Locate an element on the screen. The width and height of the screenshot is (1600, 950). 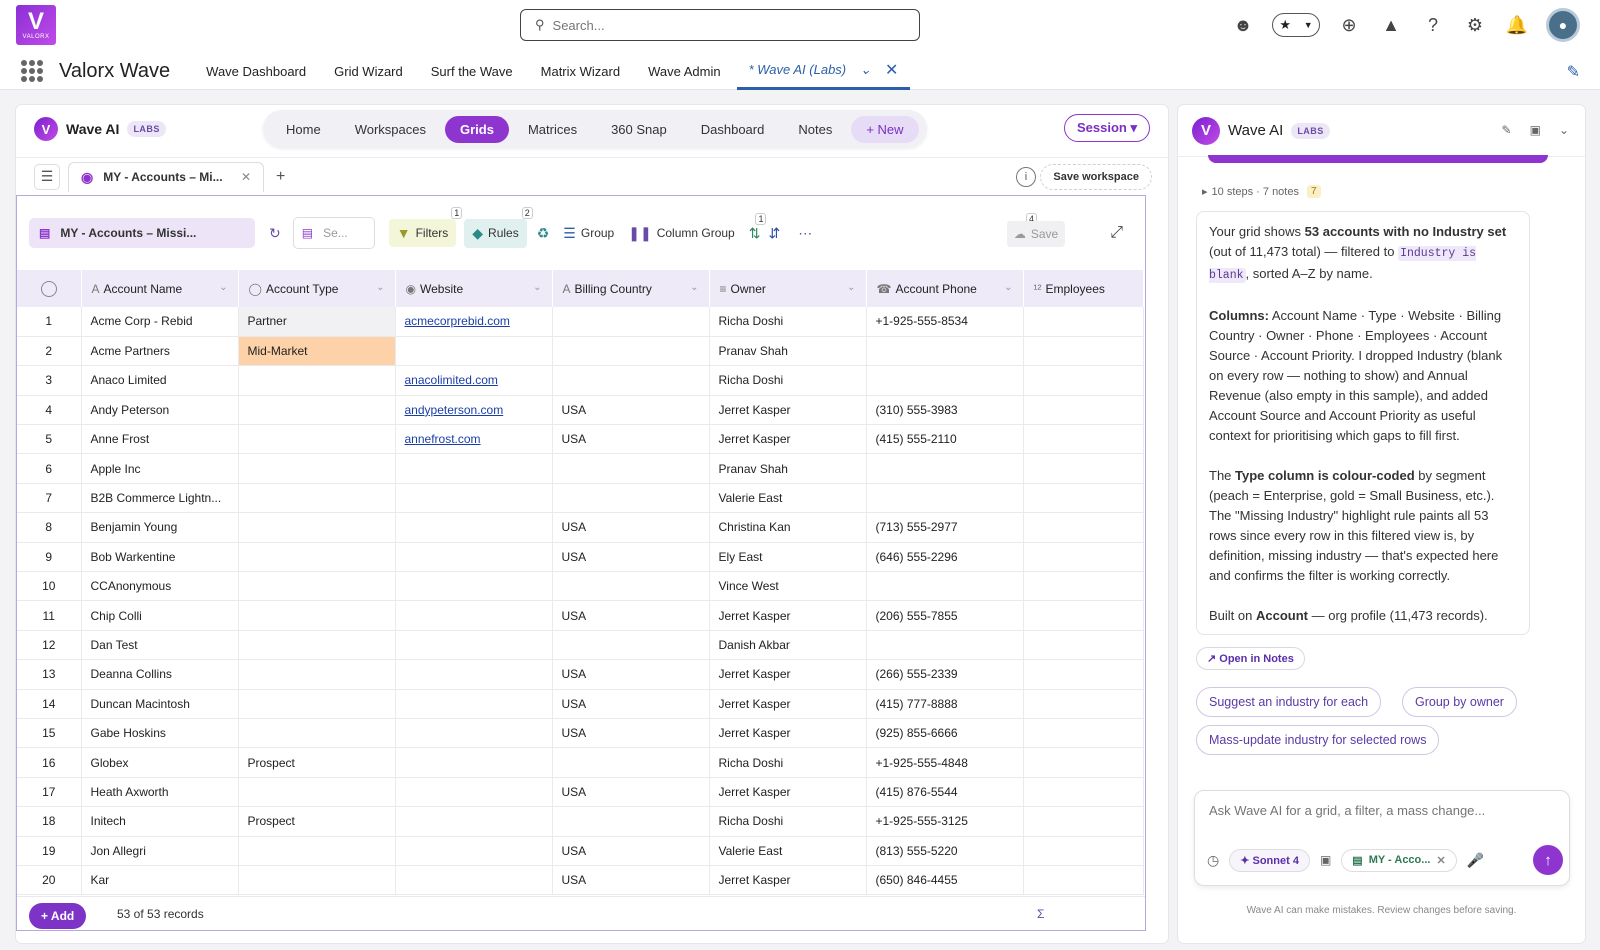
tab-matrices: Matrices is located at coordinates (552, 129).